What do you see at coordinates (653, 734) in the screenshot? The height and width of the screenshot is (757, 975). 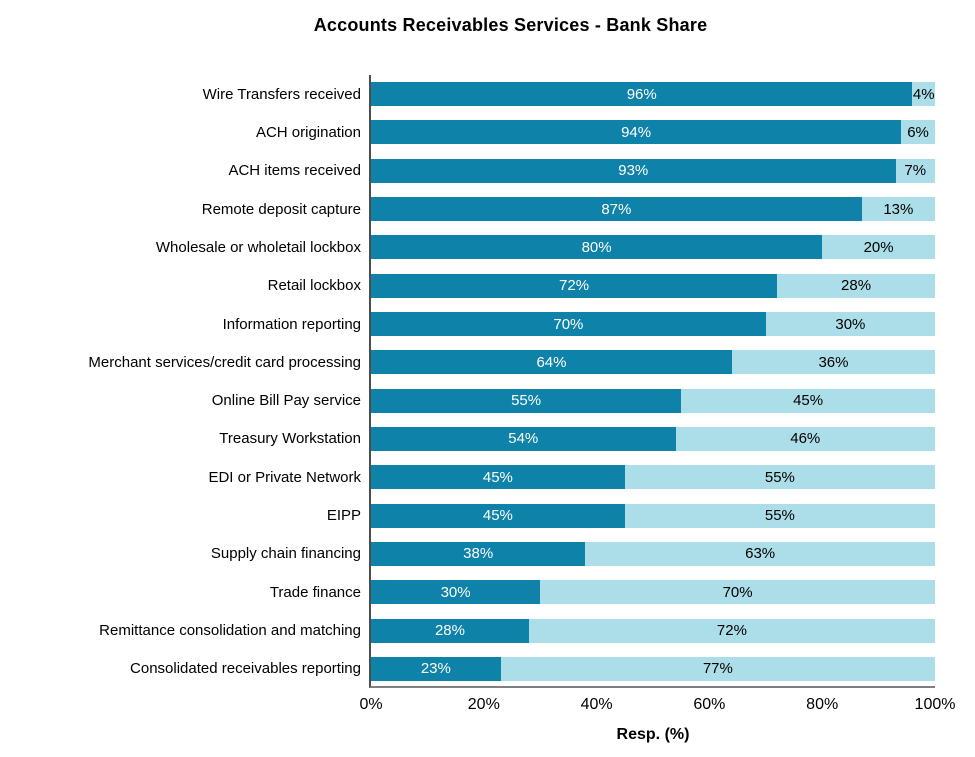 I see `x-axis-title: Resp. (%)` at bounding box center [653, 734].